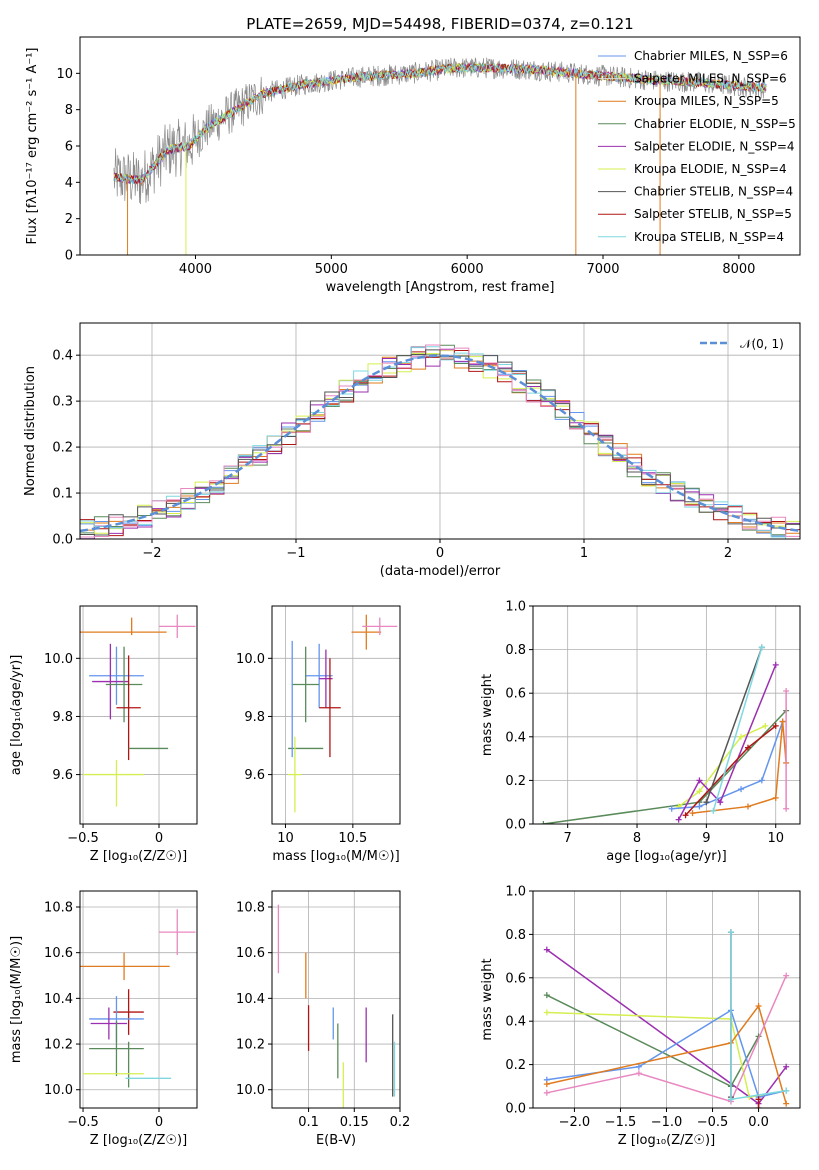  Describe the element at coordinates (713, 192) in the screenshot. I see `legend-label: Chabrier STELIB, N_SSP=4` at that location.